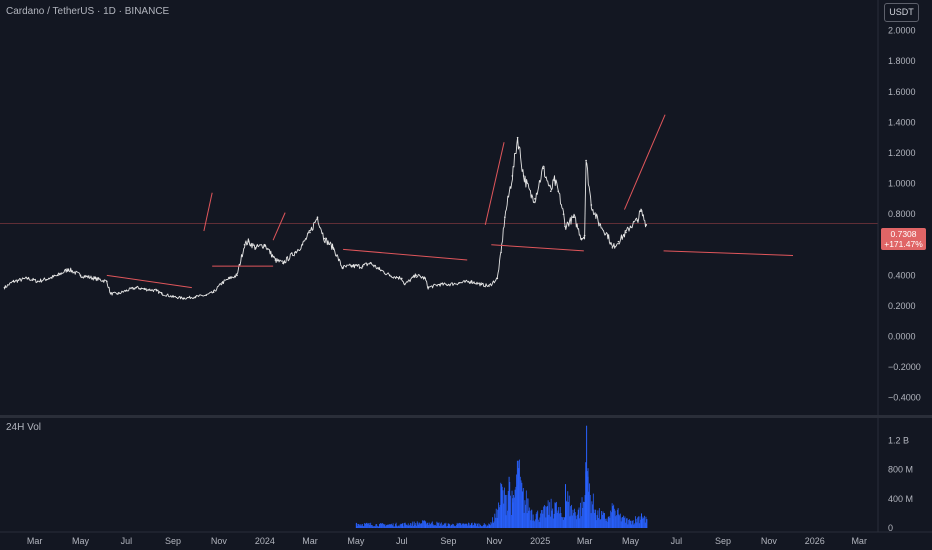 This screenshot has height=550, width=932. What do you see at coordinates (35, 541) in the screenshot?
I see `time-tick-label: Mar` at bounding box center [35, 541].